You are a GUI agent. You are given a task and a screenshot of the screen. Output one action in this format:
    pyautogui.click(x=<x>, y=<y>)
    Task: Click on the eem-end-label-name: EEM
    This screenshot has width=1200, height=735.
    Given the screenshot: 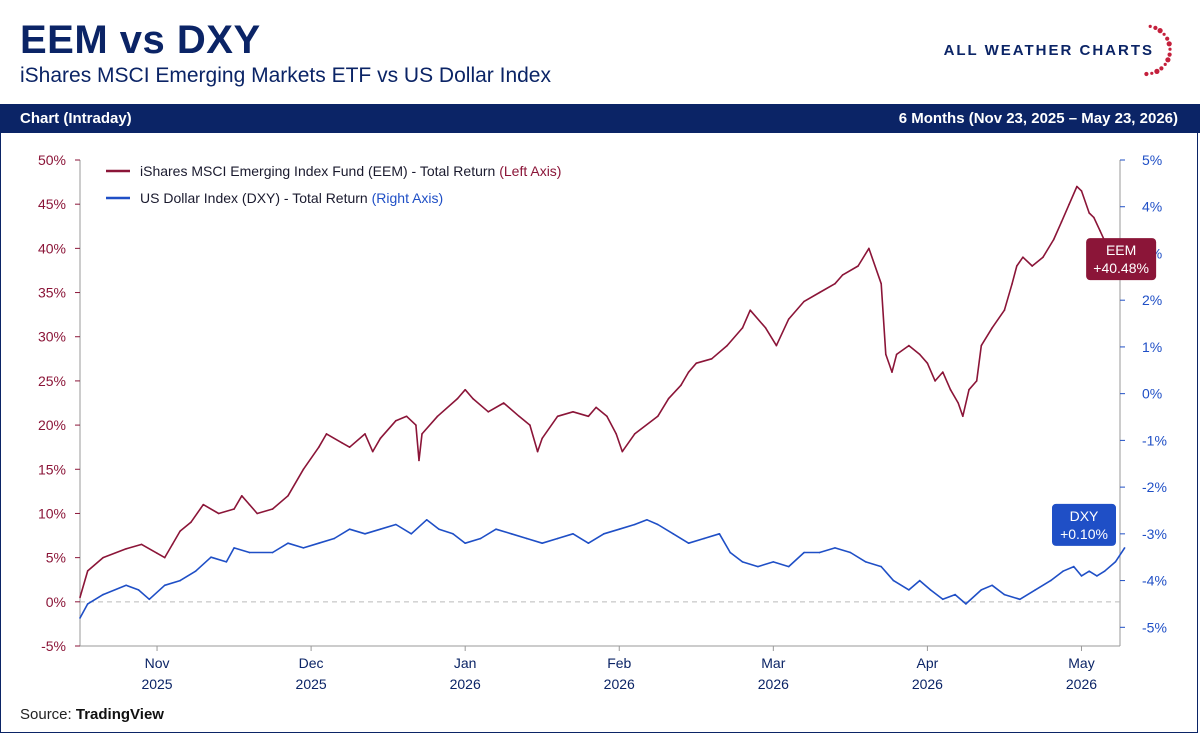 What is the action you would take?
    pyautogui.click(x=1121, y=250)
    